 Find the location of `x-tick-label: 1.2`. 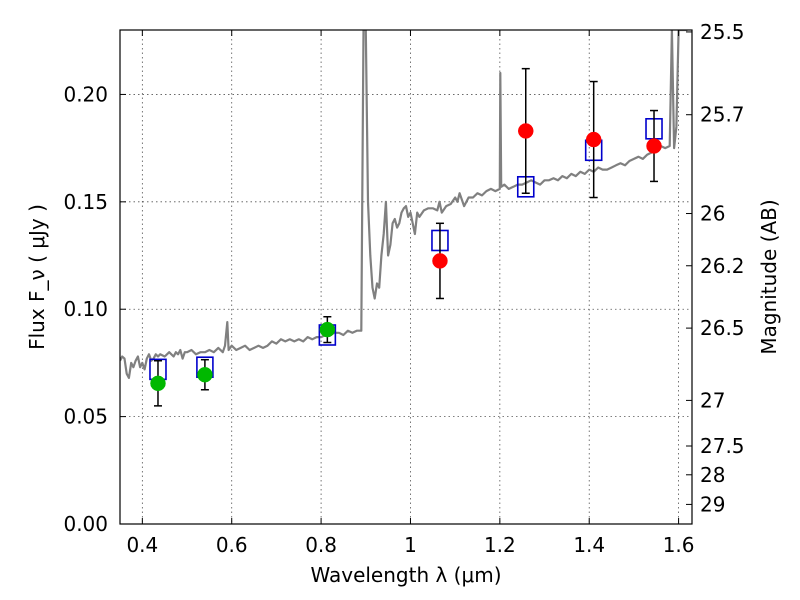

x-tick-label: 1.2 is located at coordinates (500, 545).